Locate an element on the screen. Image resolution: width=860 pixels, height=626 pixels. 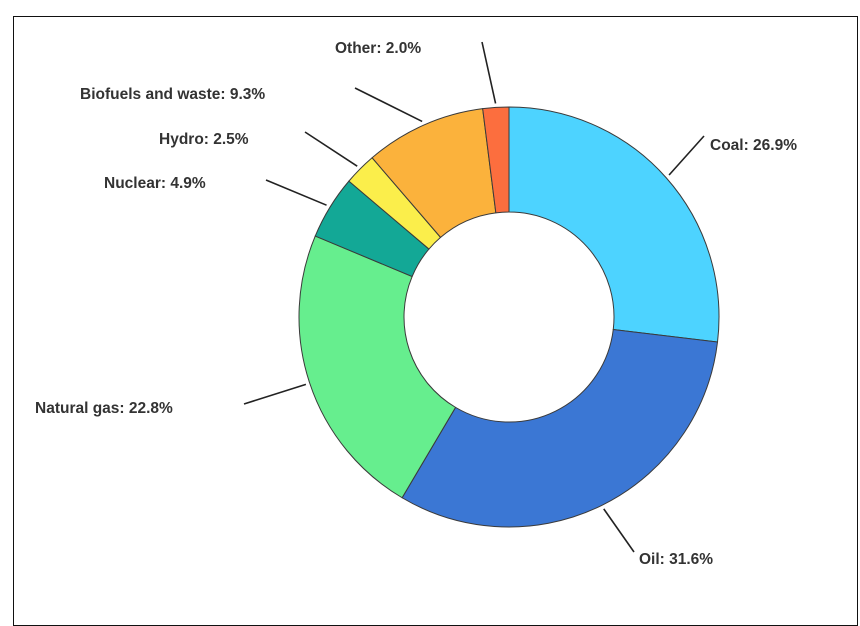
leader-coal is located at coordinates (686, 155).